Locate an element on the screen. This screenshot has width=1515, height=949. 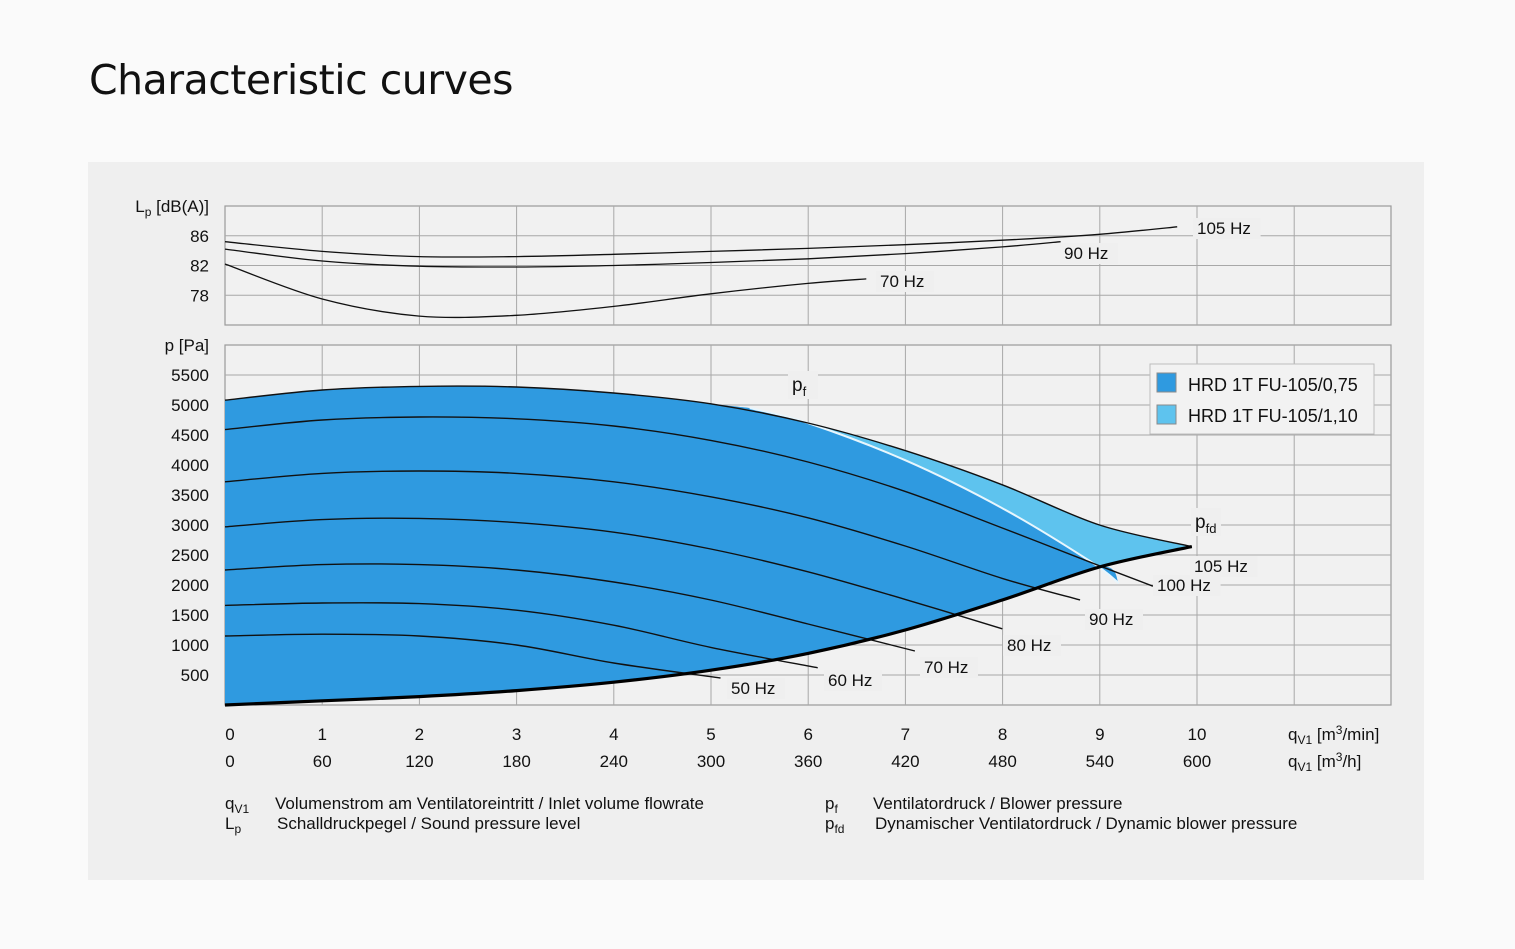
curve-label-60-hz-bg is located at coordinates (853, 680).